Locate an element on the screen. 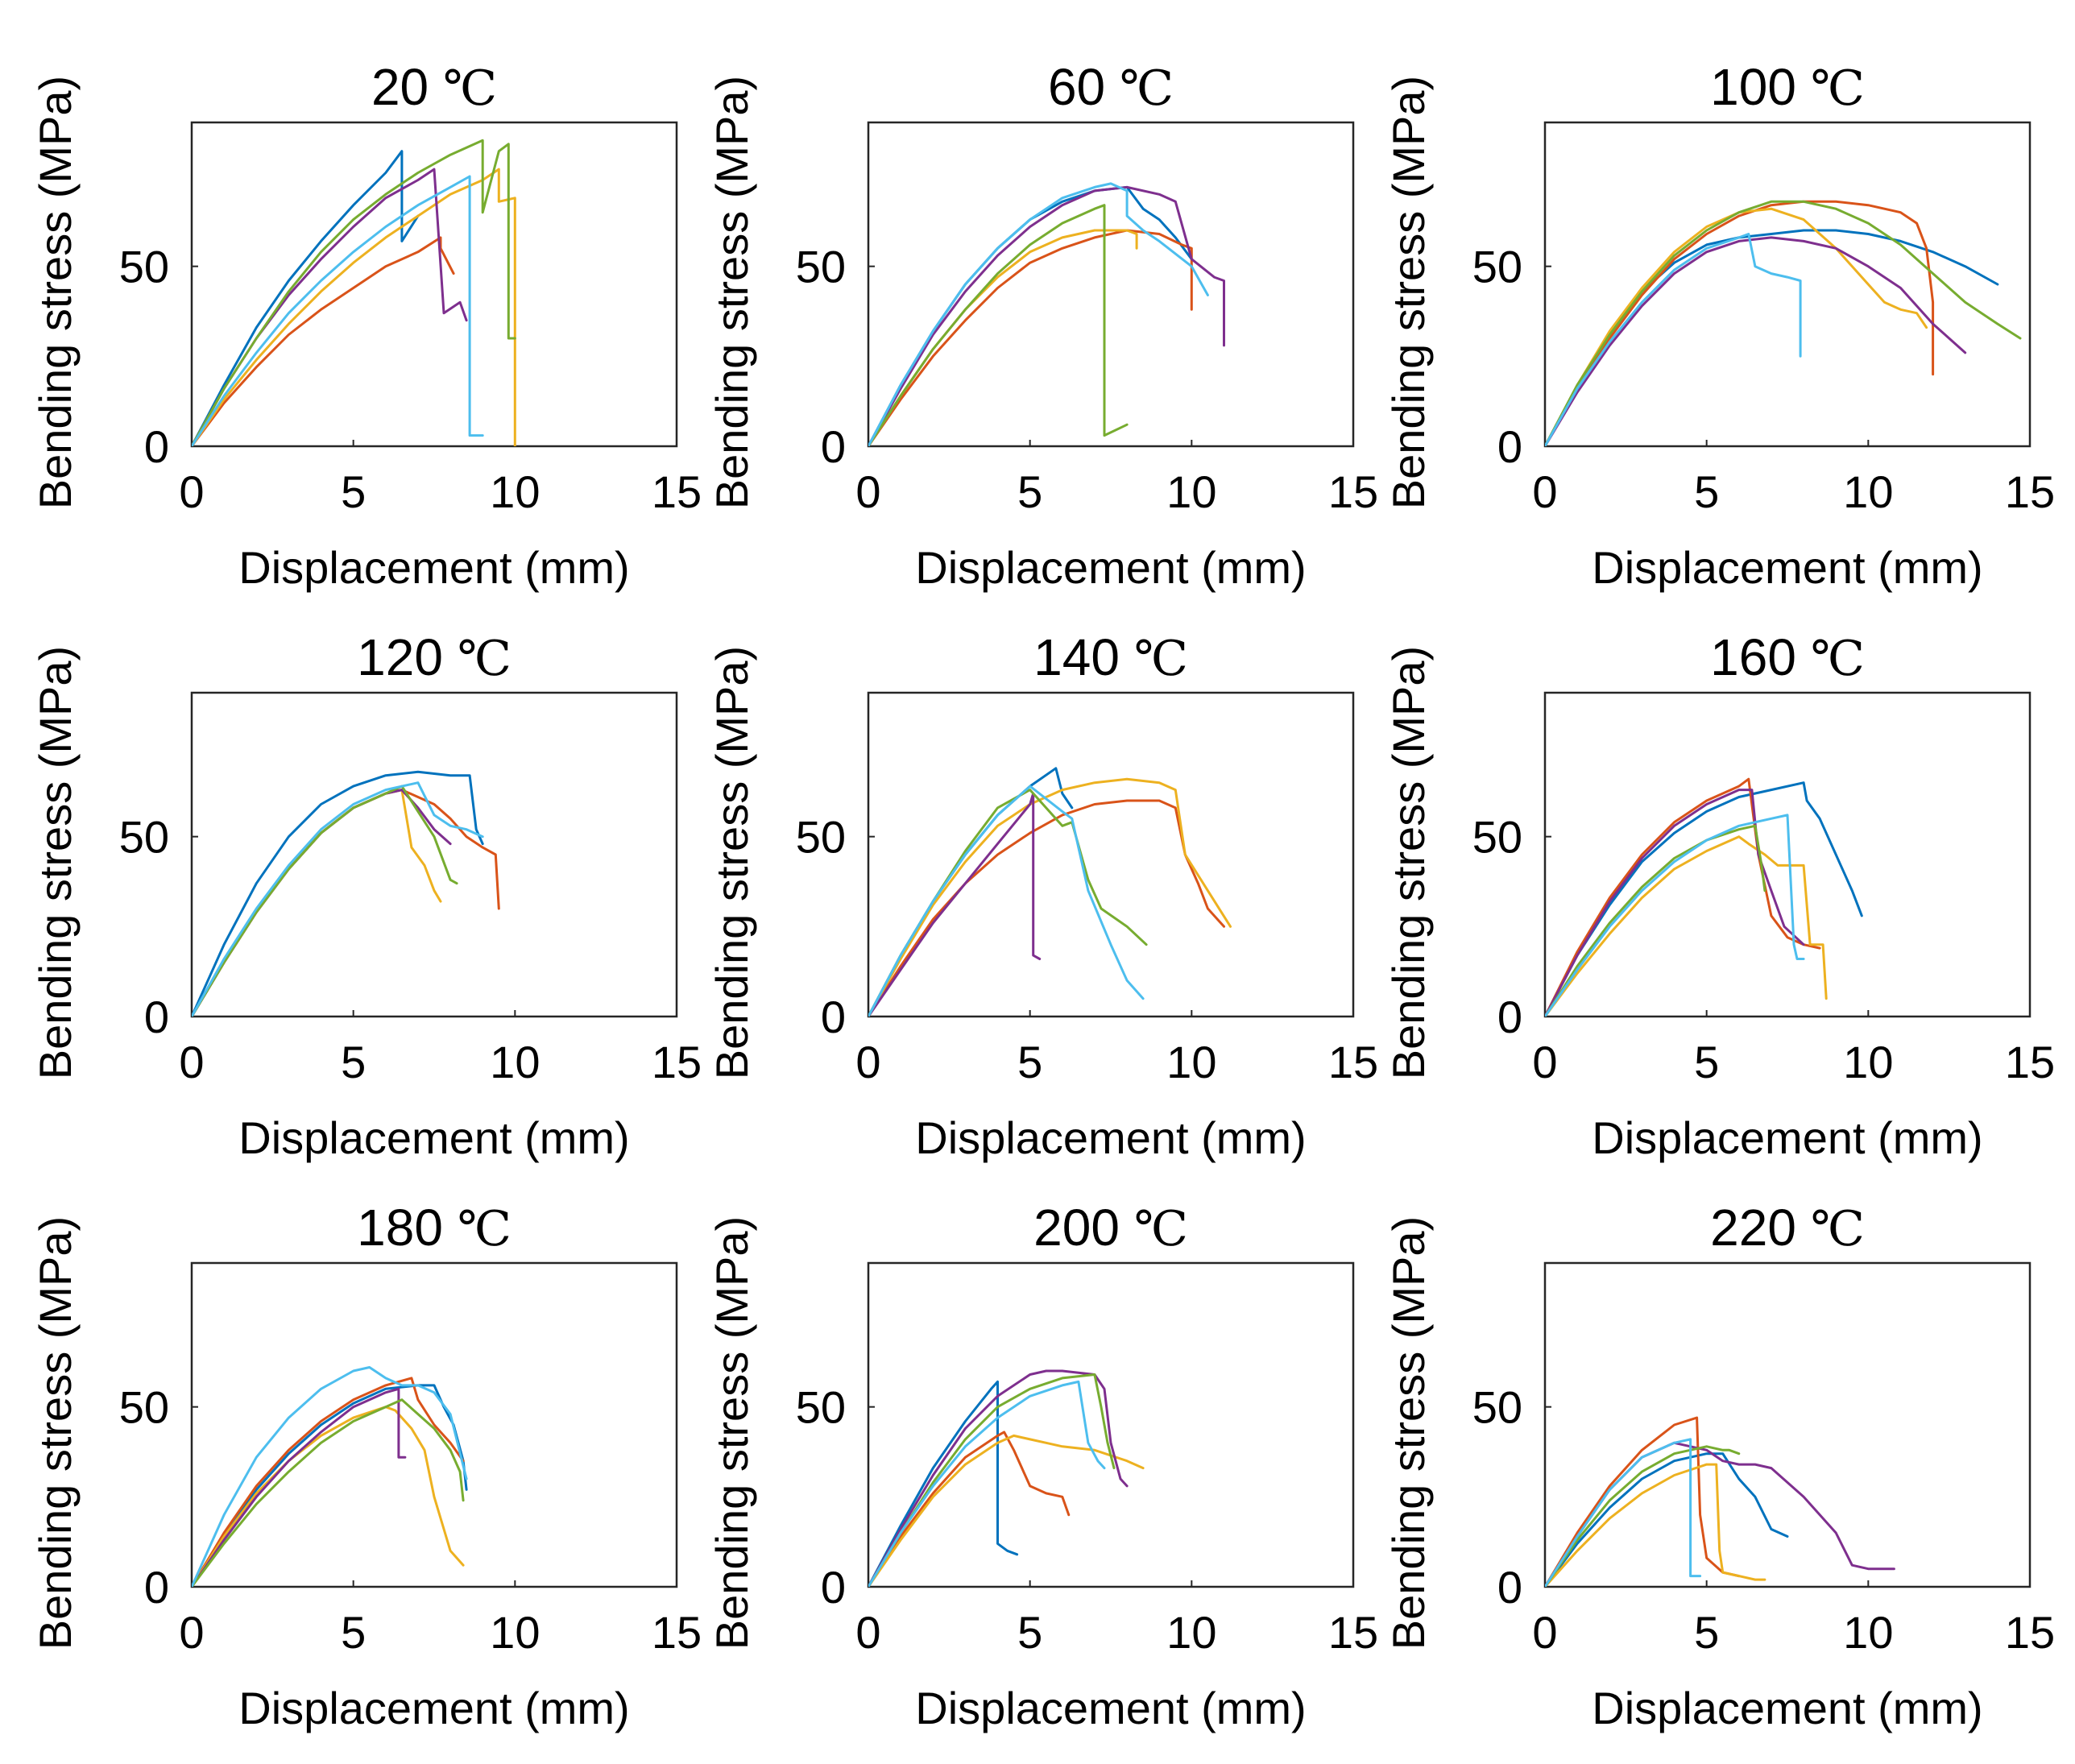  chart-title-value: 180 is located at coordinates (407, 1228).